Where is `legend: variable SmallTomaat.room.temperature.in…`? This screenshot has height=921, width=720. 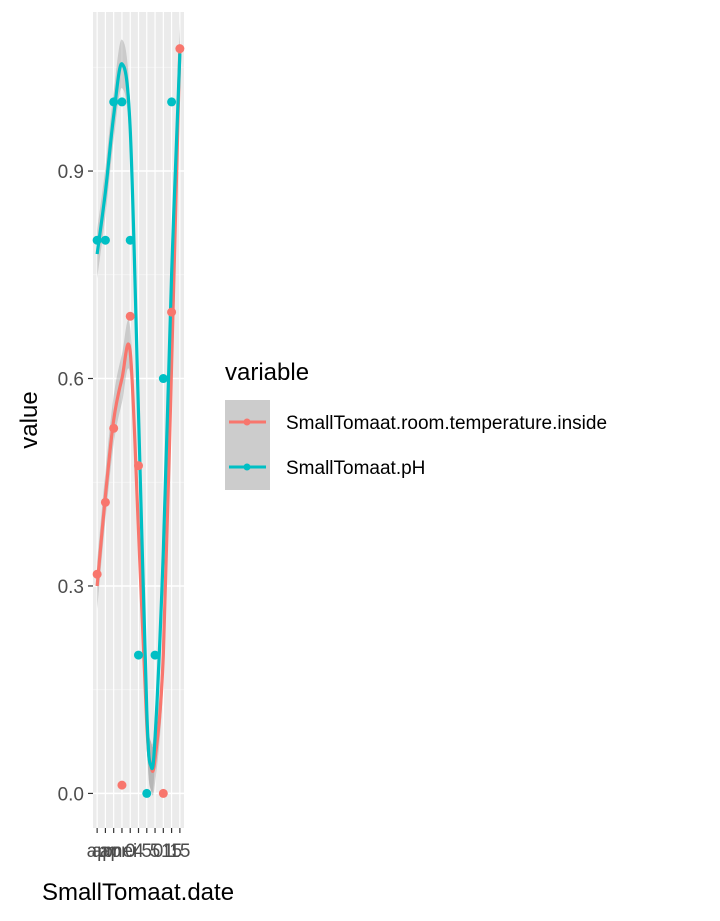
legend: variable SmallTomaat.room.temperature.in… is located at coordinates (416, 424).